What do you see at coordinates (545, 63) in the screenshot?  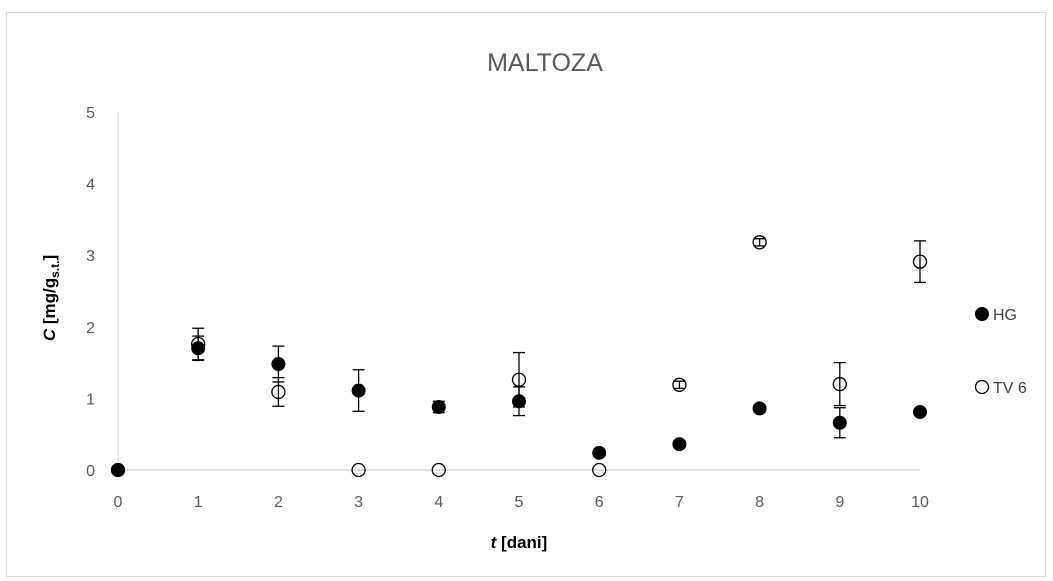 I see `chart-title: MALTOZA` at bounding box center [545, 63].